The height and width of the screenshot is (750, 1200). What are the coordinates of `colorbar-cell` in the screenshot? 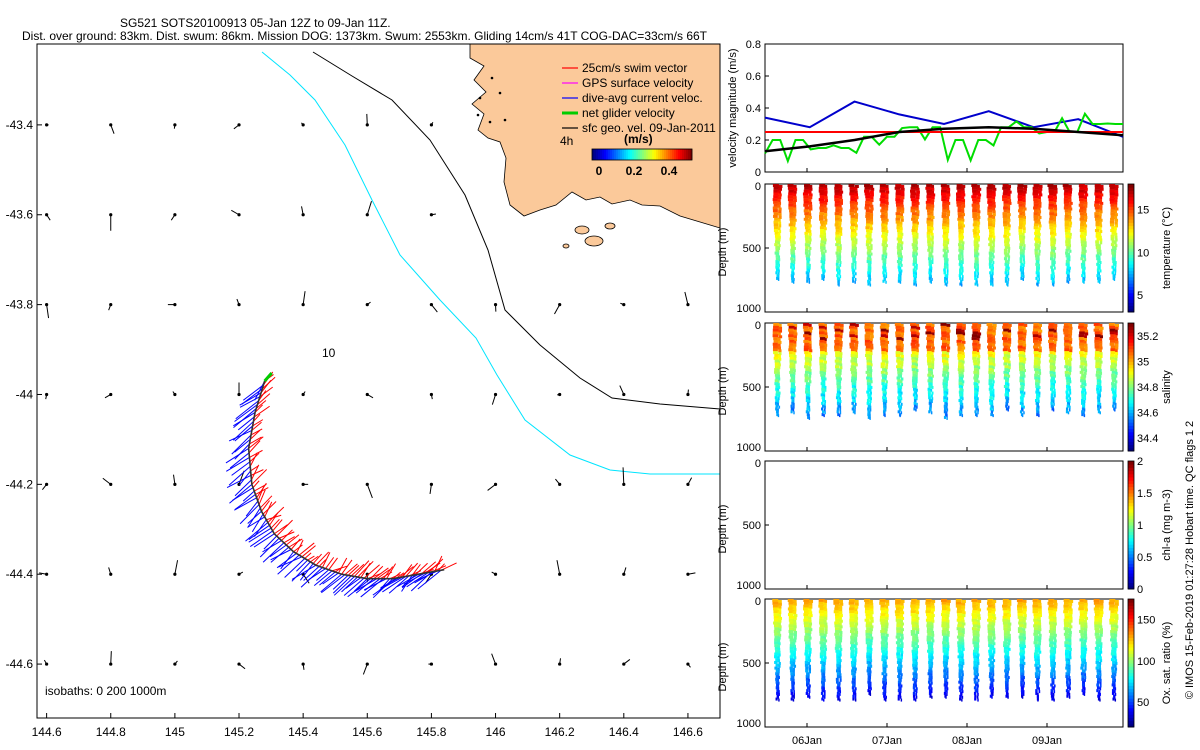 It's located at (651, 154).